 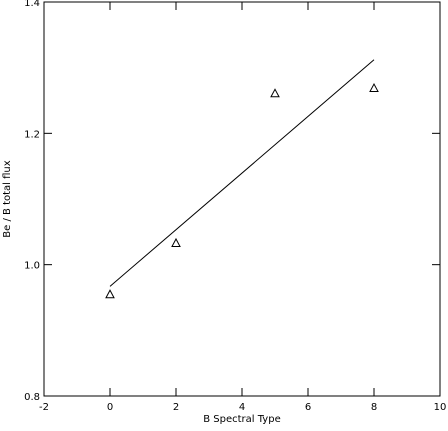 What do you see at coordinates (440, 407) in the screenshot?
I see `x-tick-label: 10` at bounding box center [440, 407].